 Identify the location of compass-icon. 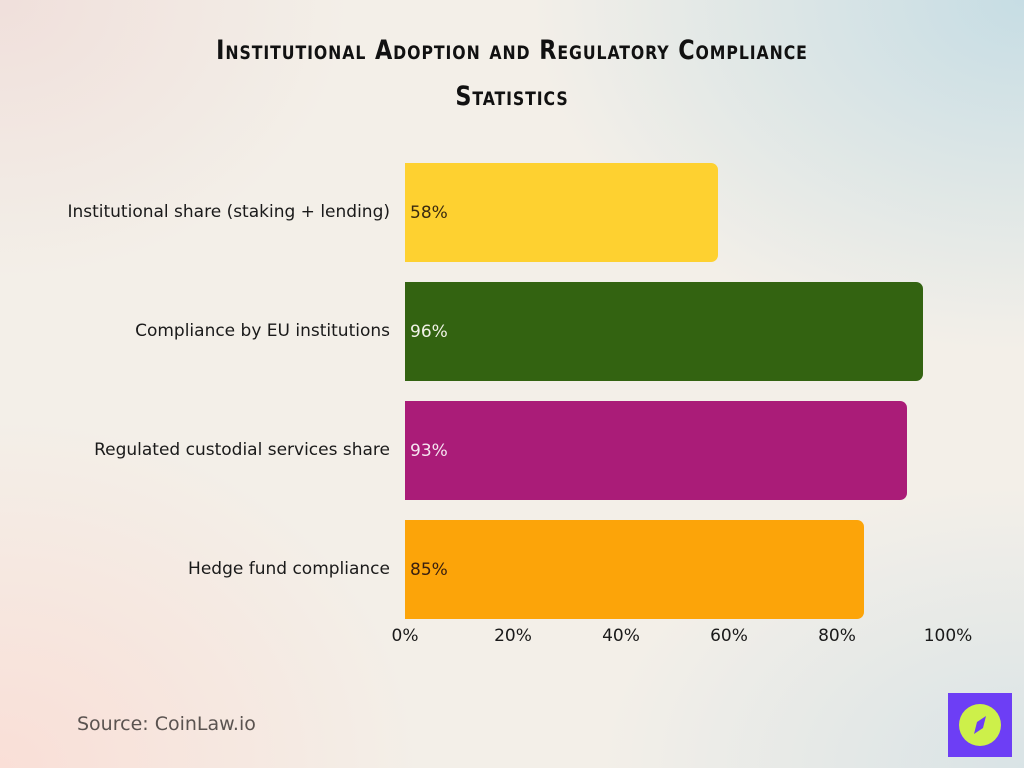
(980, 725).